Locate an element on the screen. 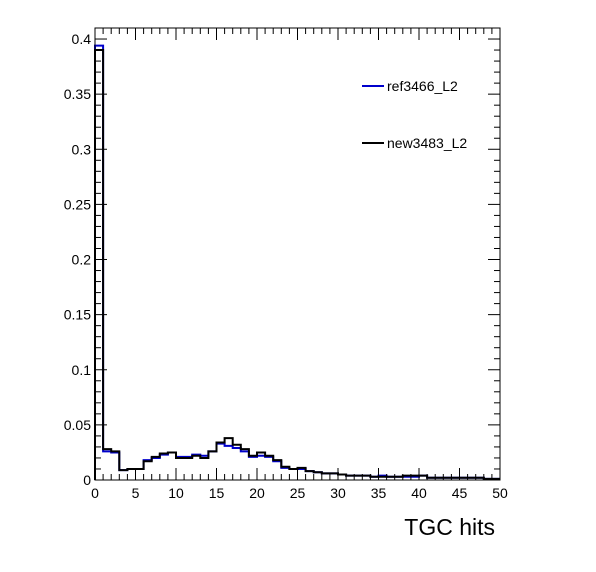 This screenshot has width=596, height=572. legend-label-1: new3483_L2 is located at coordinates (427, 143).